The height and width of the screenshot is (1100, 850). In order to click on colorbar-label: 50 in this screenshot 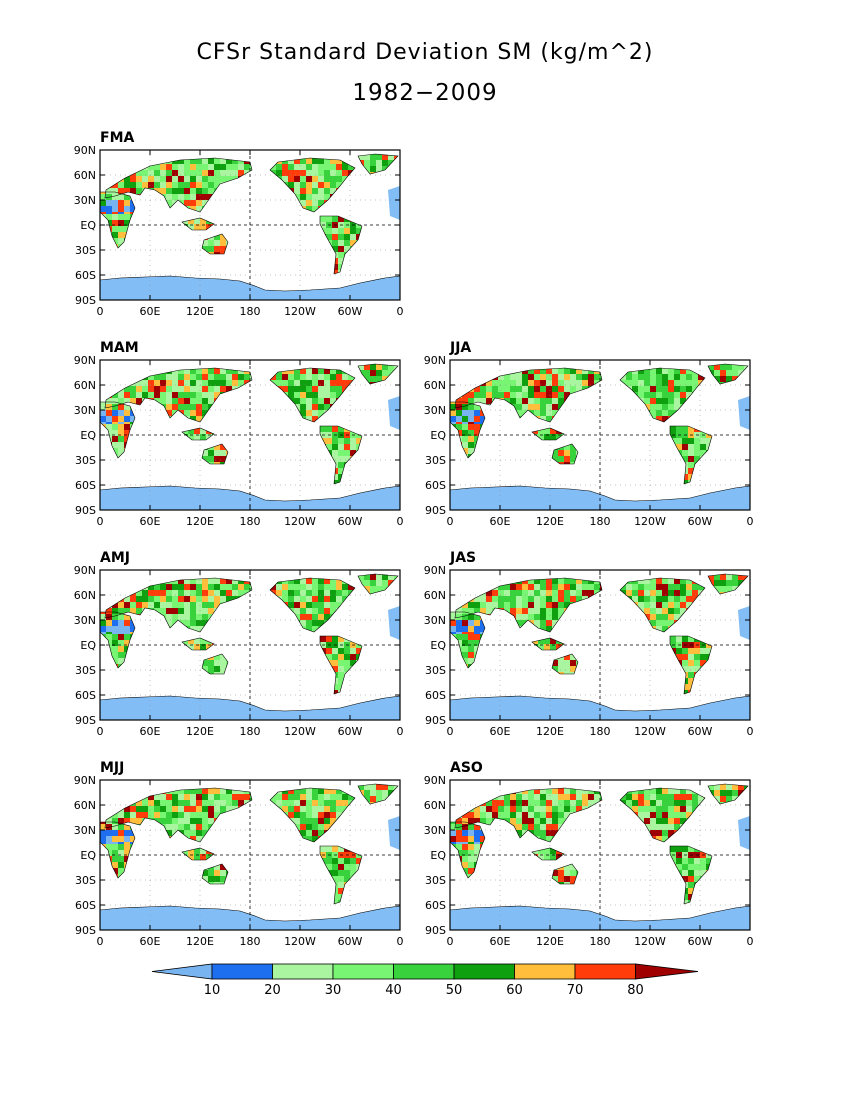, I will do `click(454, 990)`.